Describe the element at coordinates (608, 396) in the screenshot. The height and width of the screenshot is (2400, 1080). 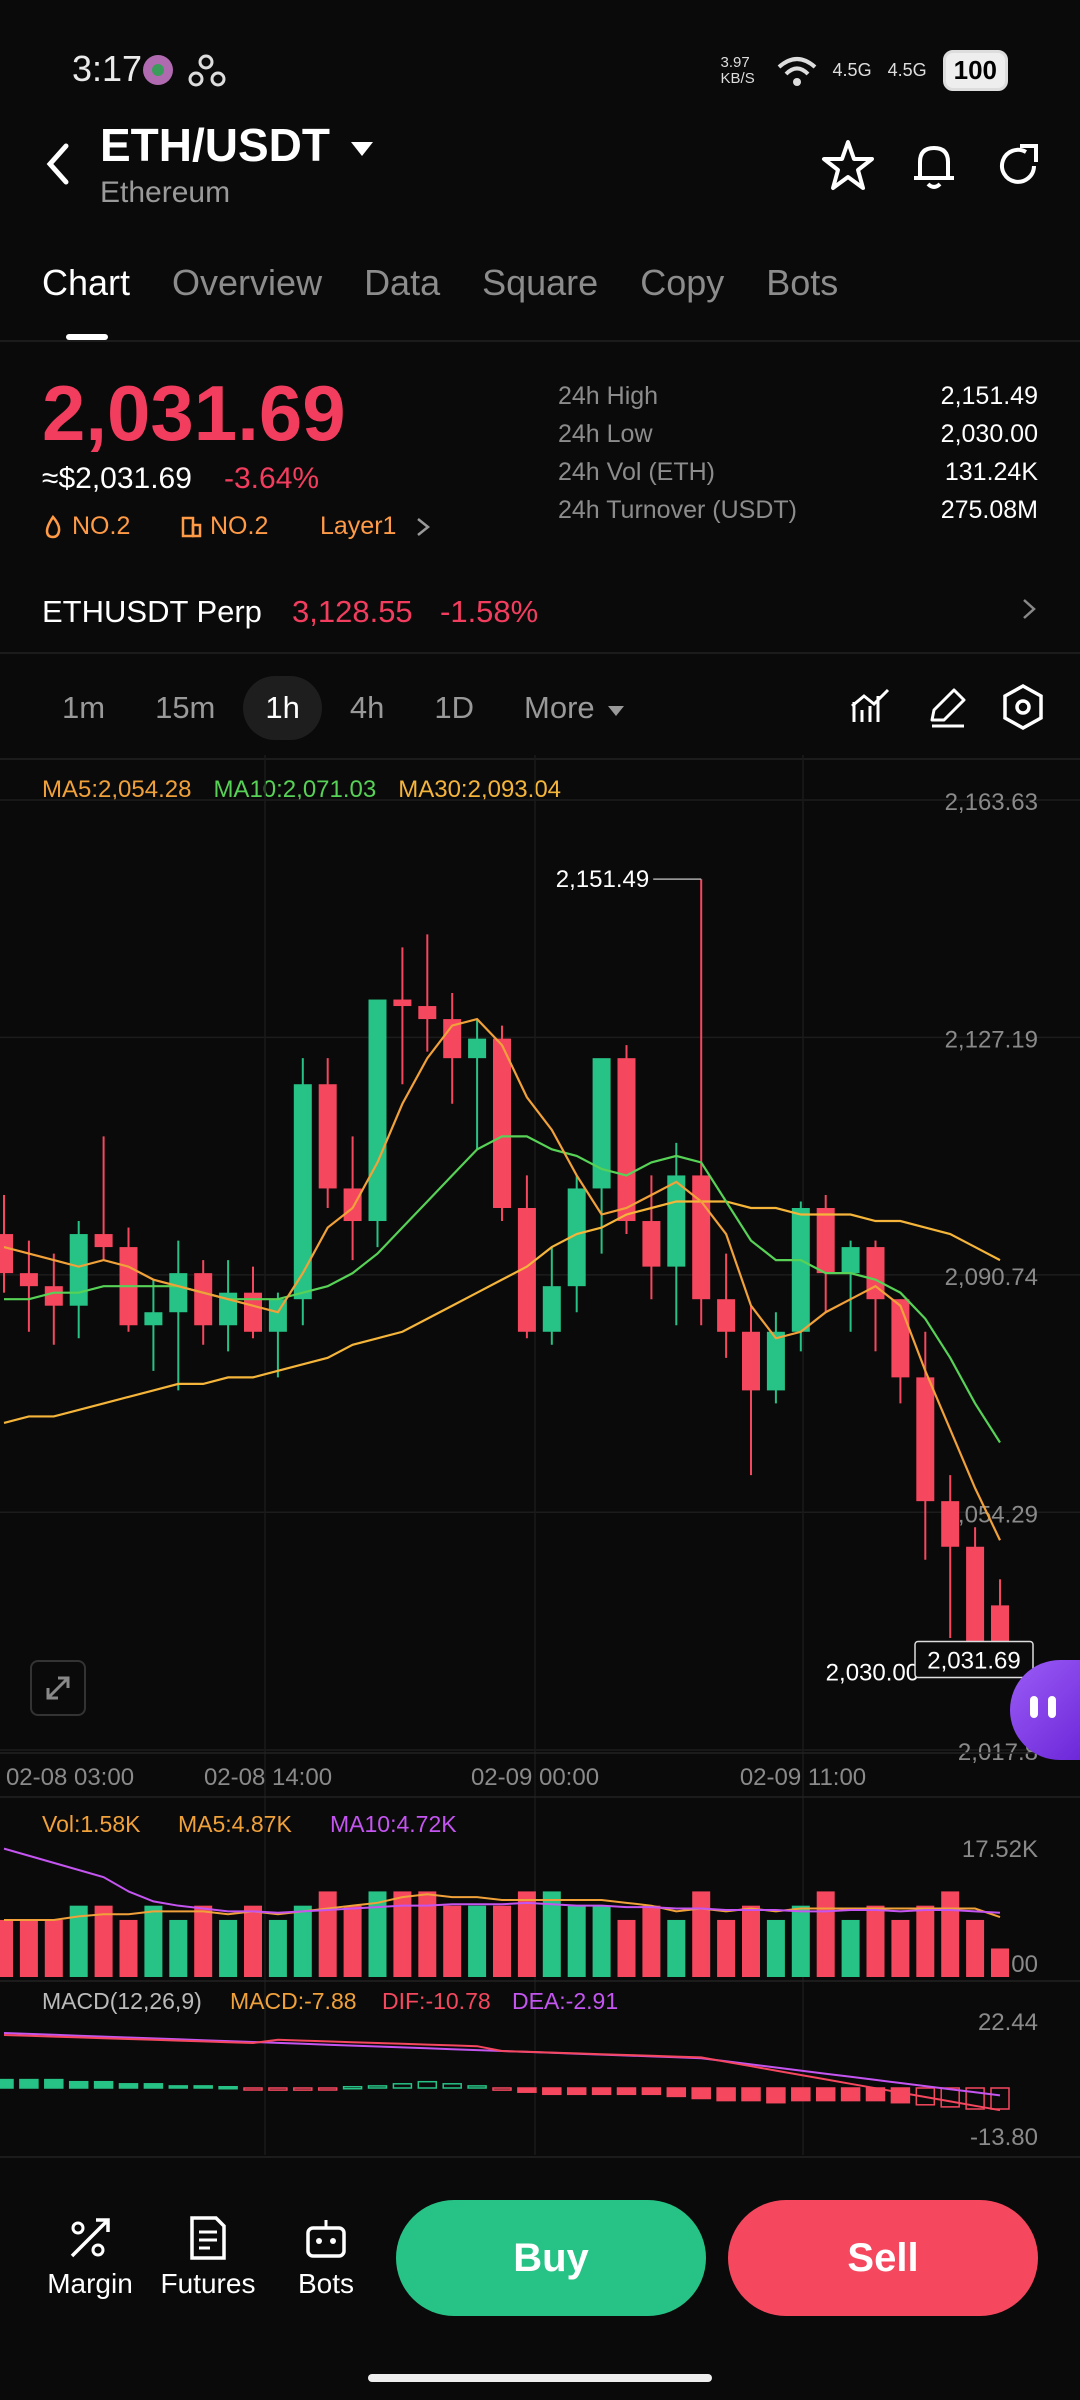
I see `stat-high-label: 24h High` at that location.